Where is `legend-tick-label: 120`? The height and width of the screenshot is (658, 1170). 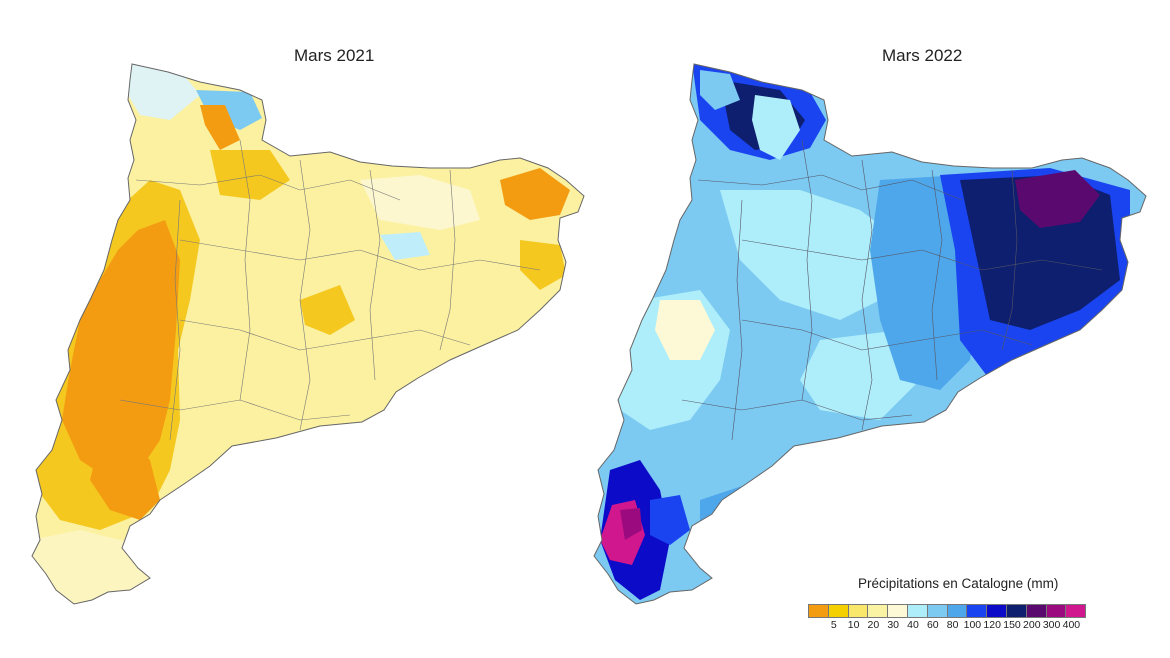 legend-tick-label: 120 is located at coordinates (992, 625).